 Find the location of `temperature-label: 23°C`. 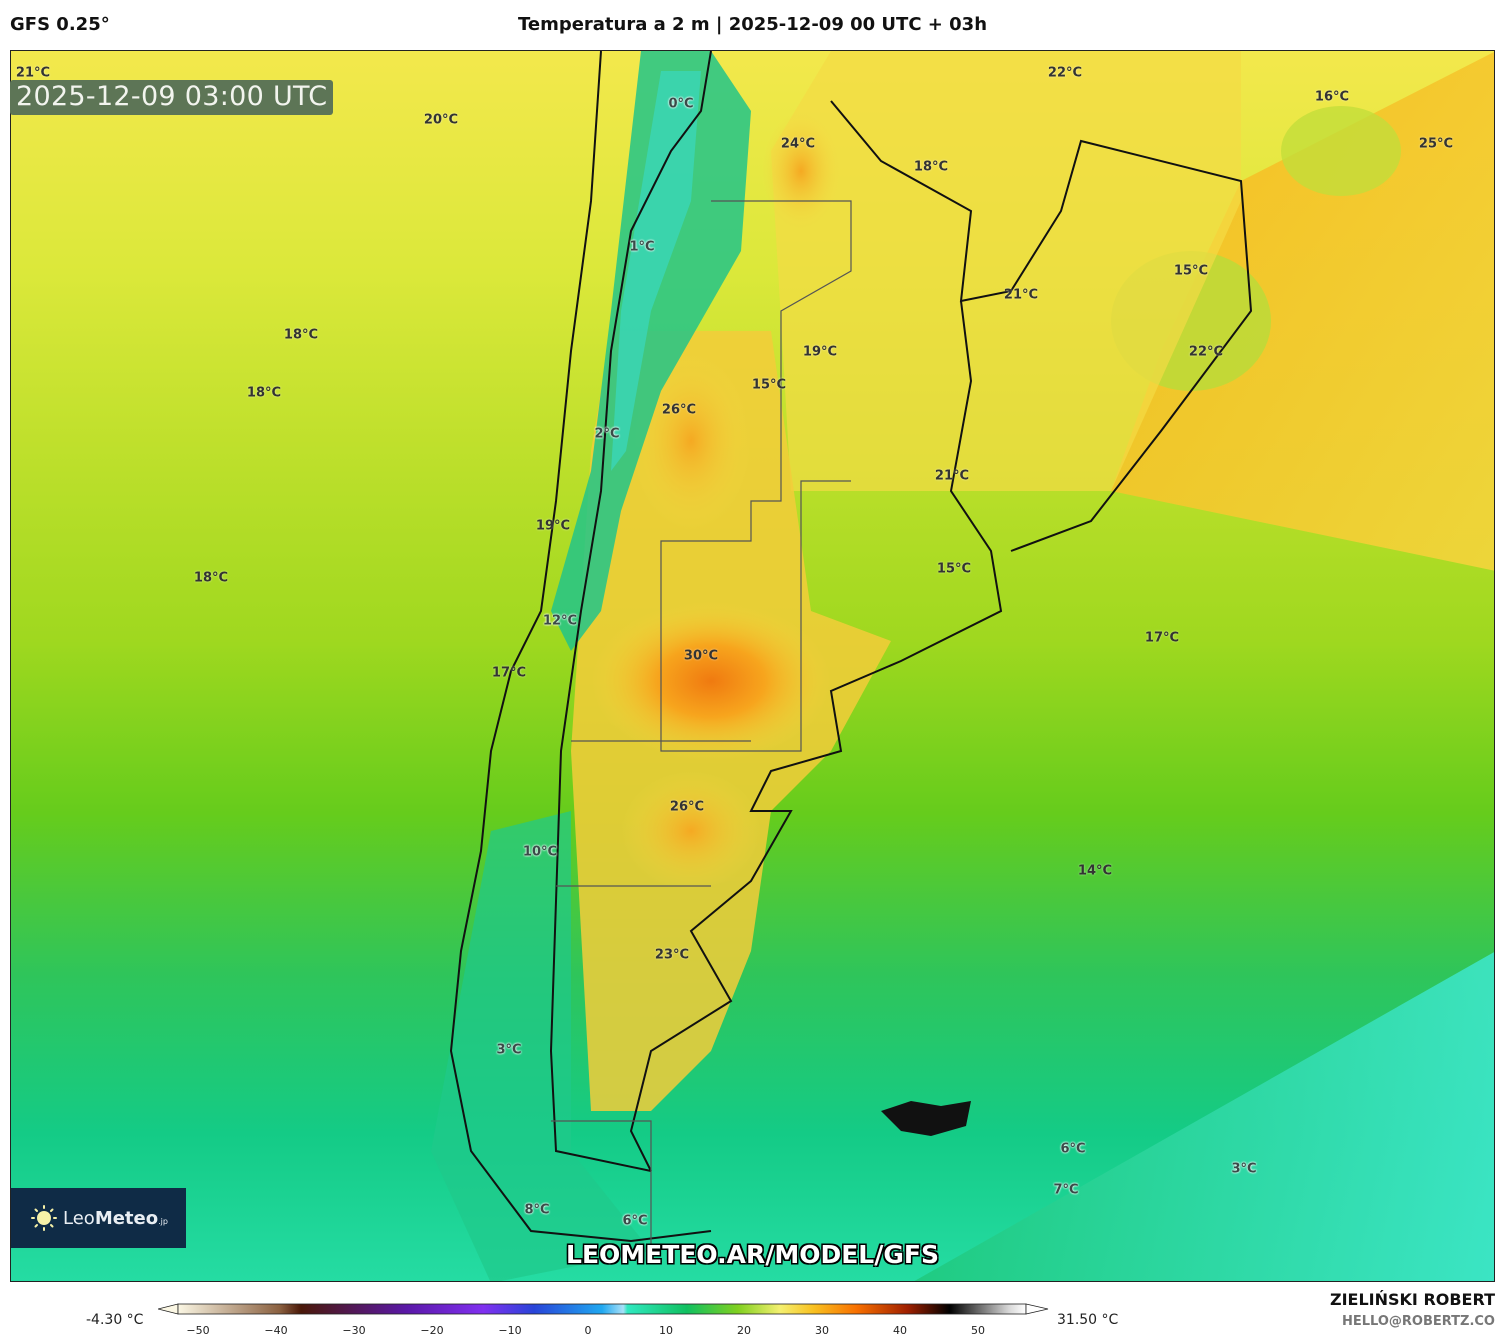

temperature-label: 23°C is located at coordinates (672, 955).